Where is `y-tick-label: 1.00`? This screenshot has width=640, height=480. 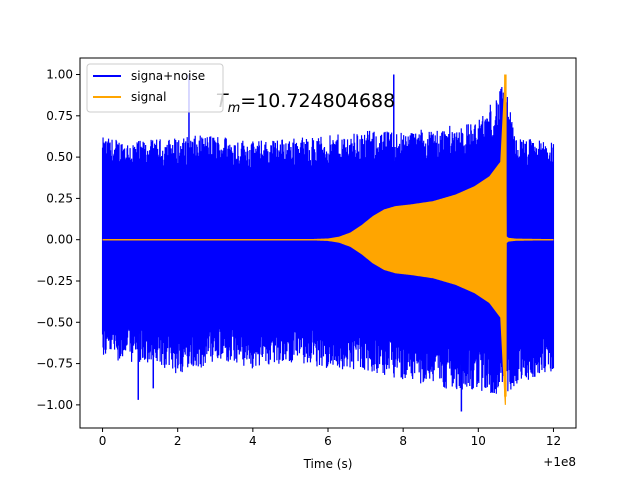 y-tick-label: 1.00 is located at coordinates (59, 75).